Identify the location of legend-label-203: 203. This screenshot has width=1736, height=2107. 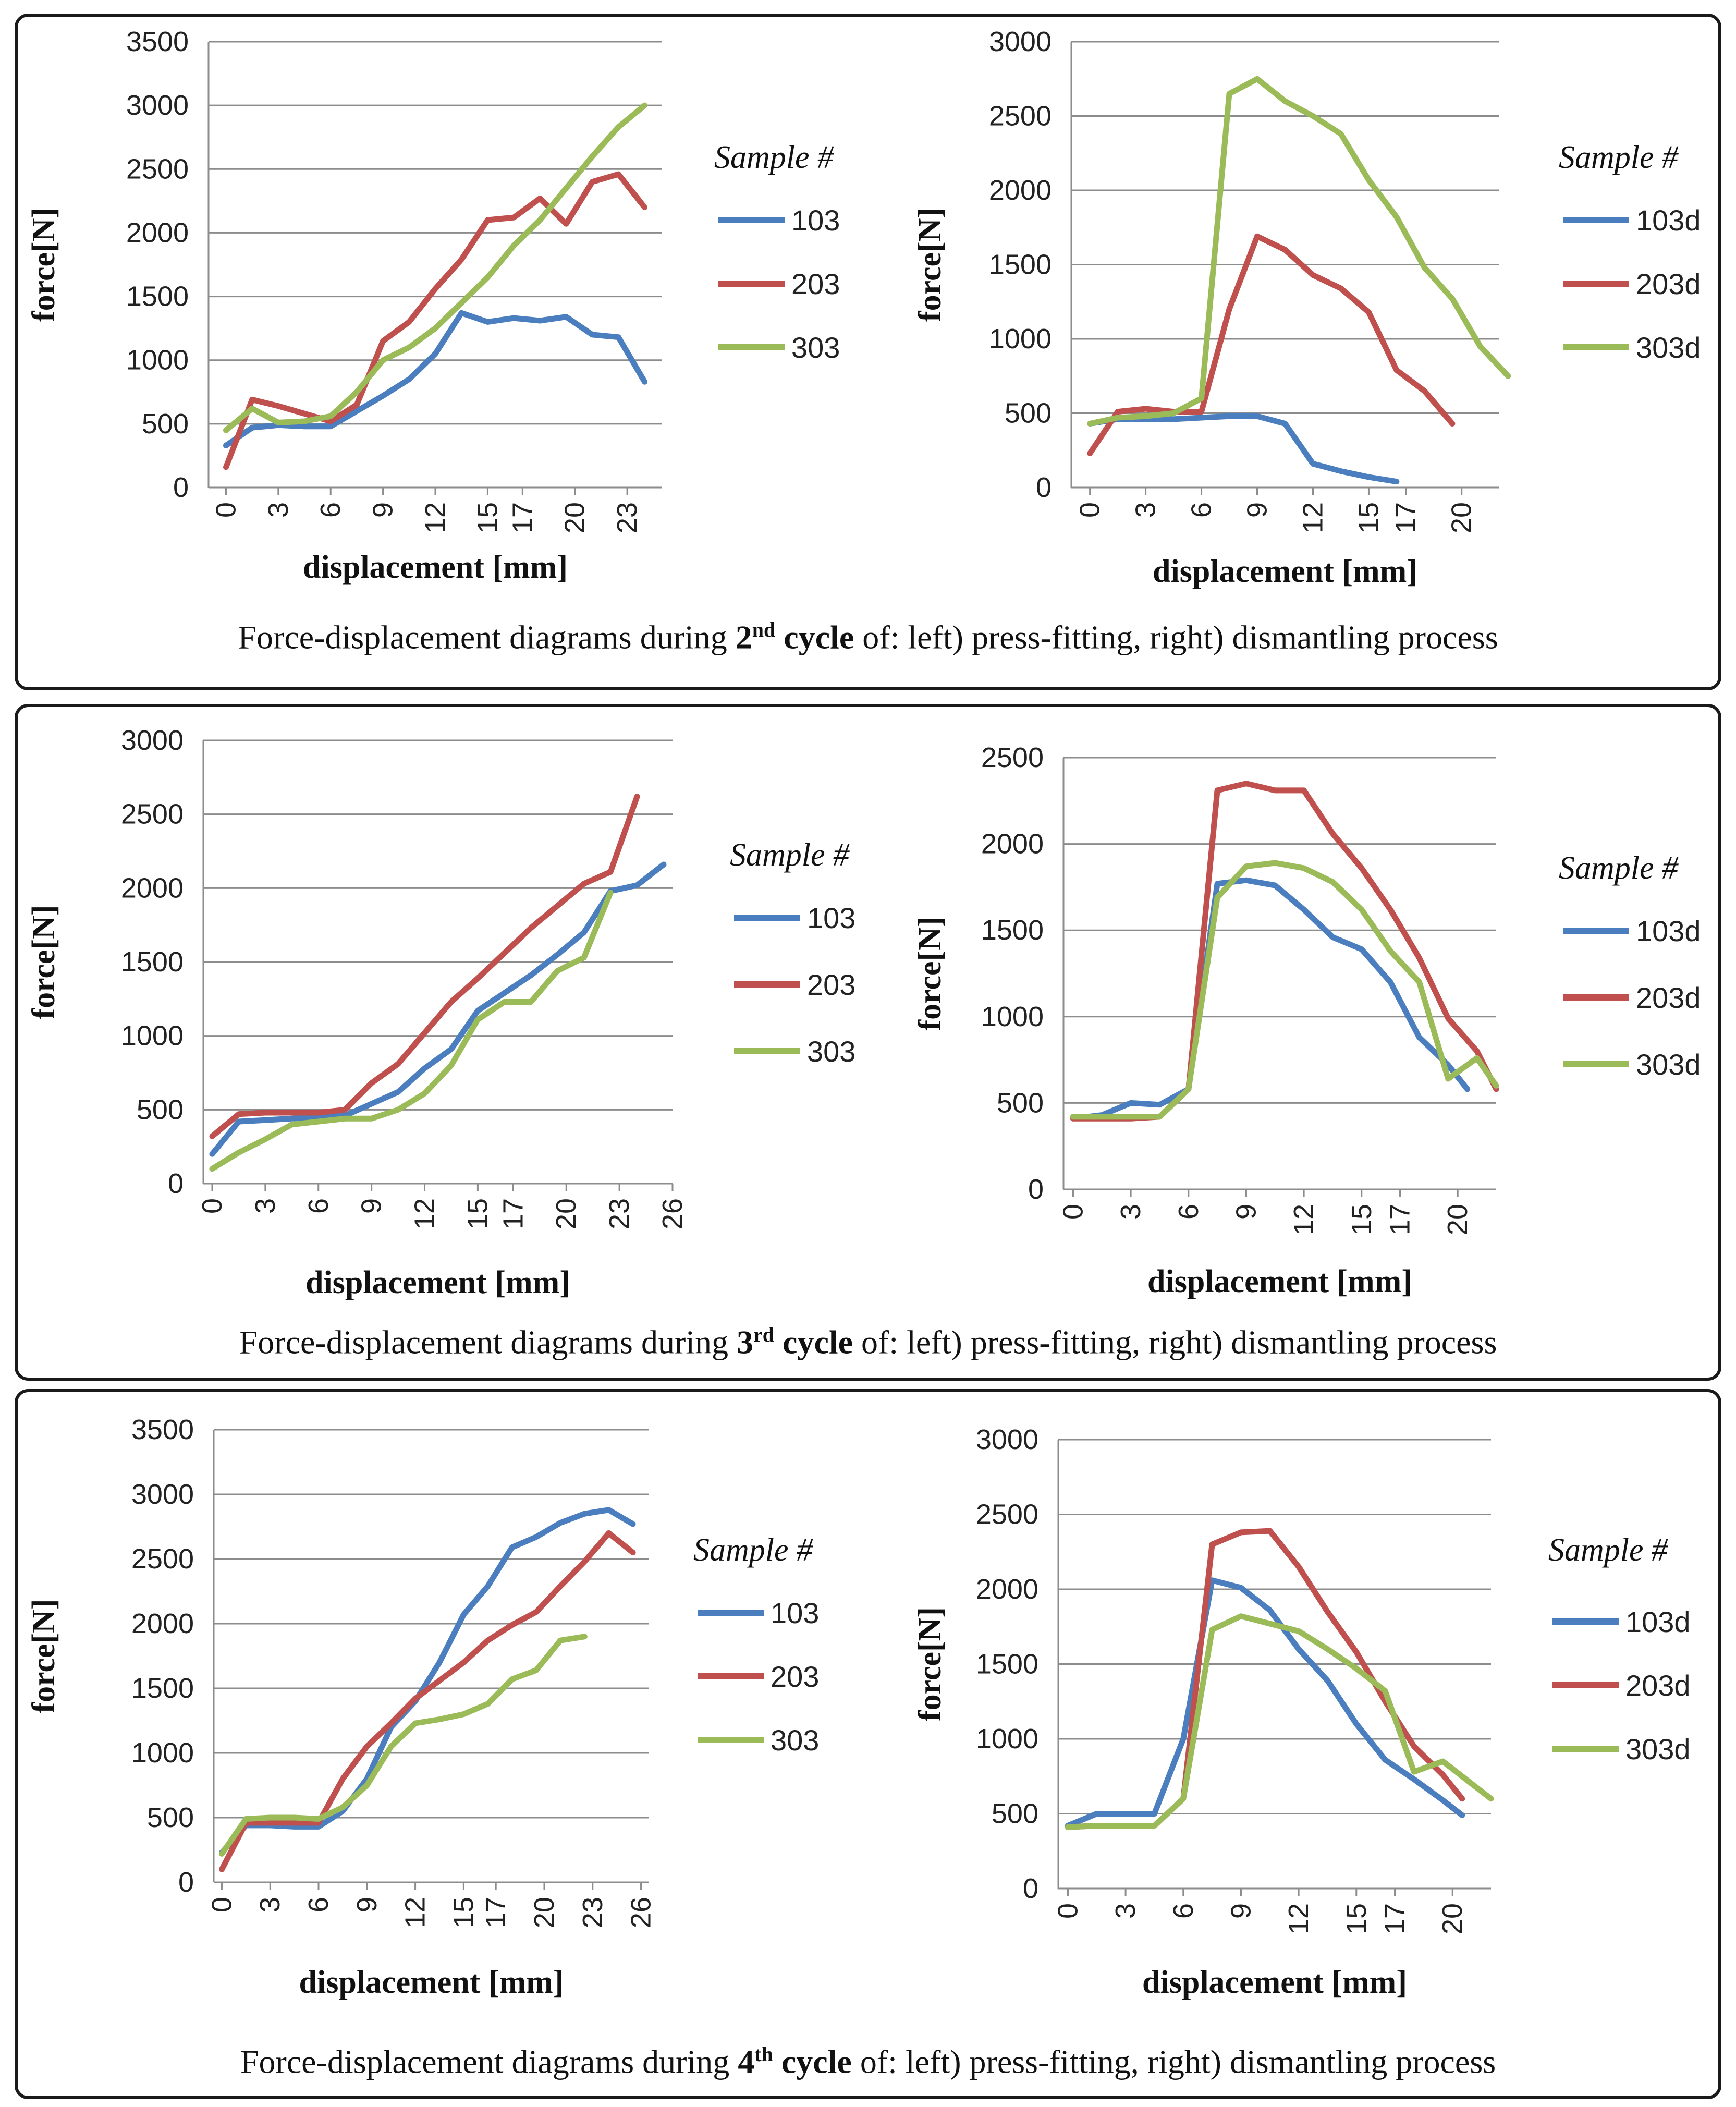
(816, 283).